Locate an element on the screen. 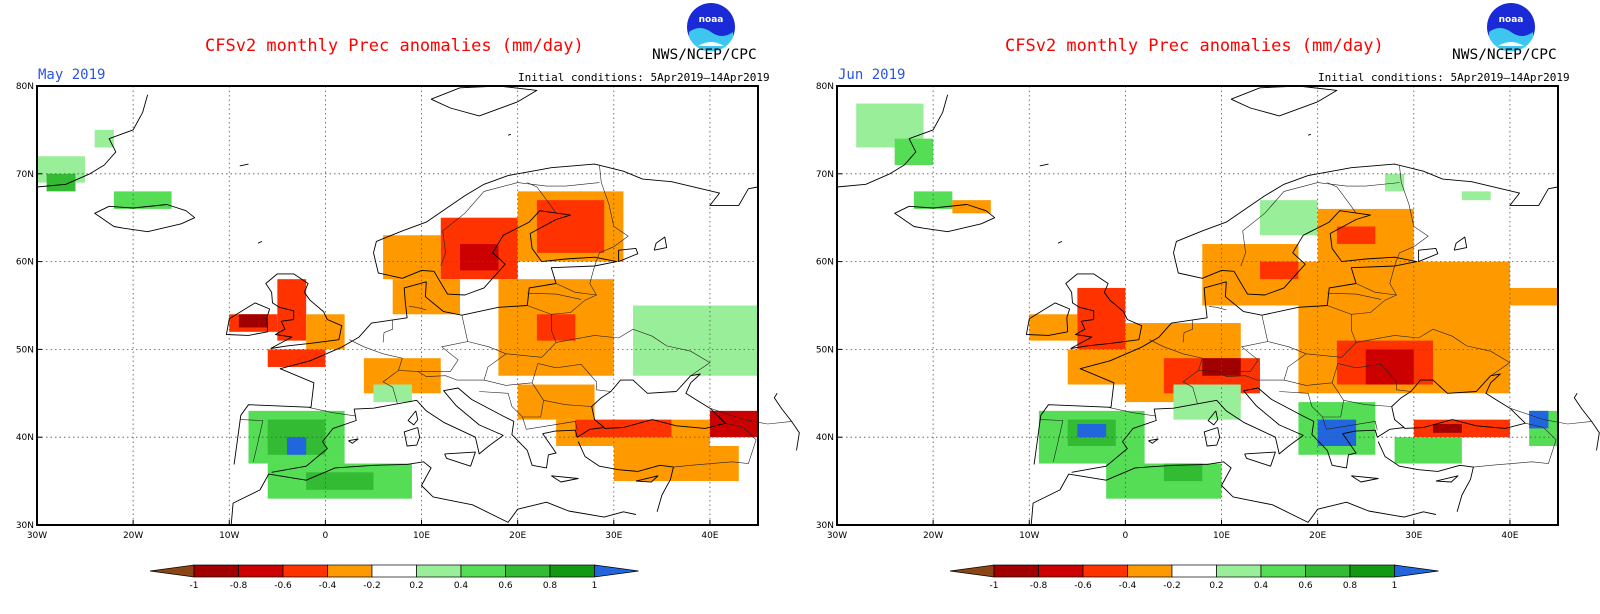  lat-tick-label: 50N is located at coordinates (825, 350).